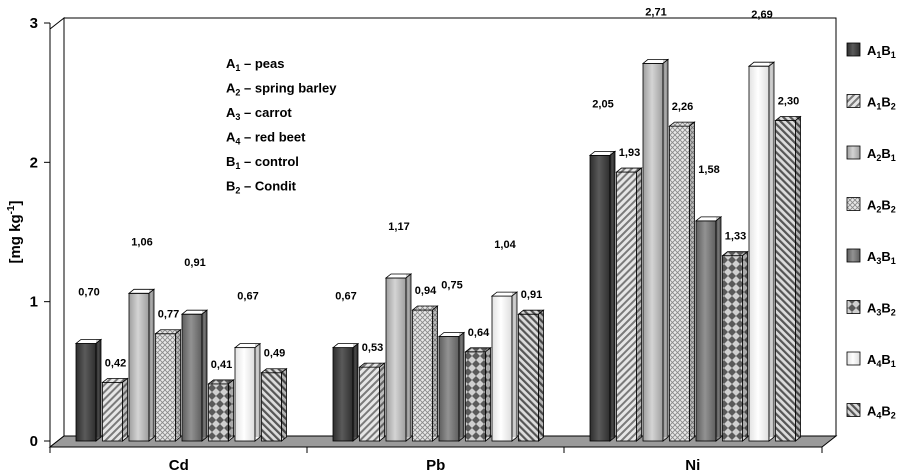  What do you see at coordinates (281, 89) in the screenshot?
I see `annotation-line: A2 – spring barley` at bounding box center [281, 89].